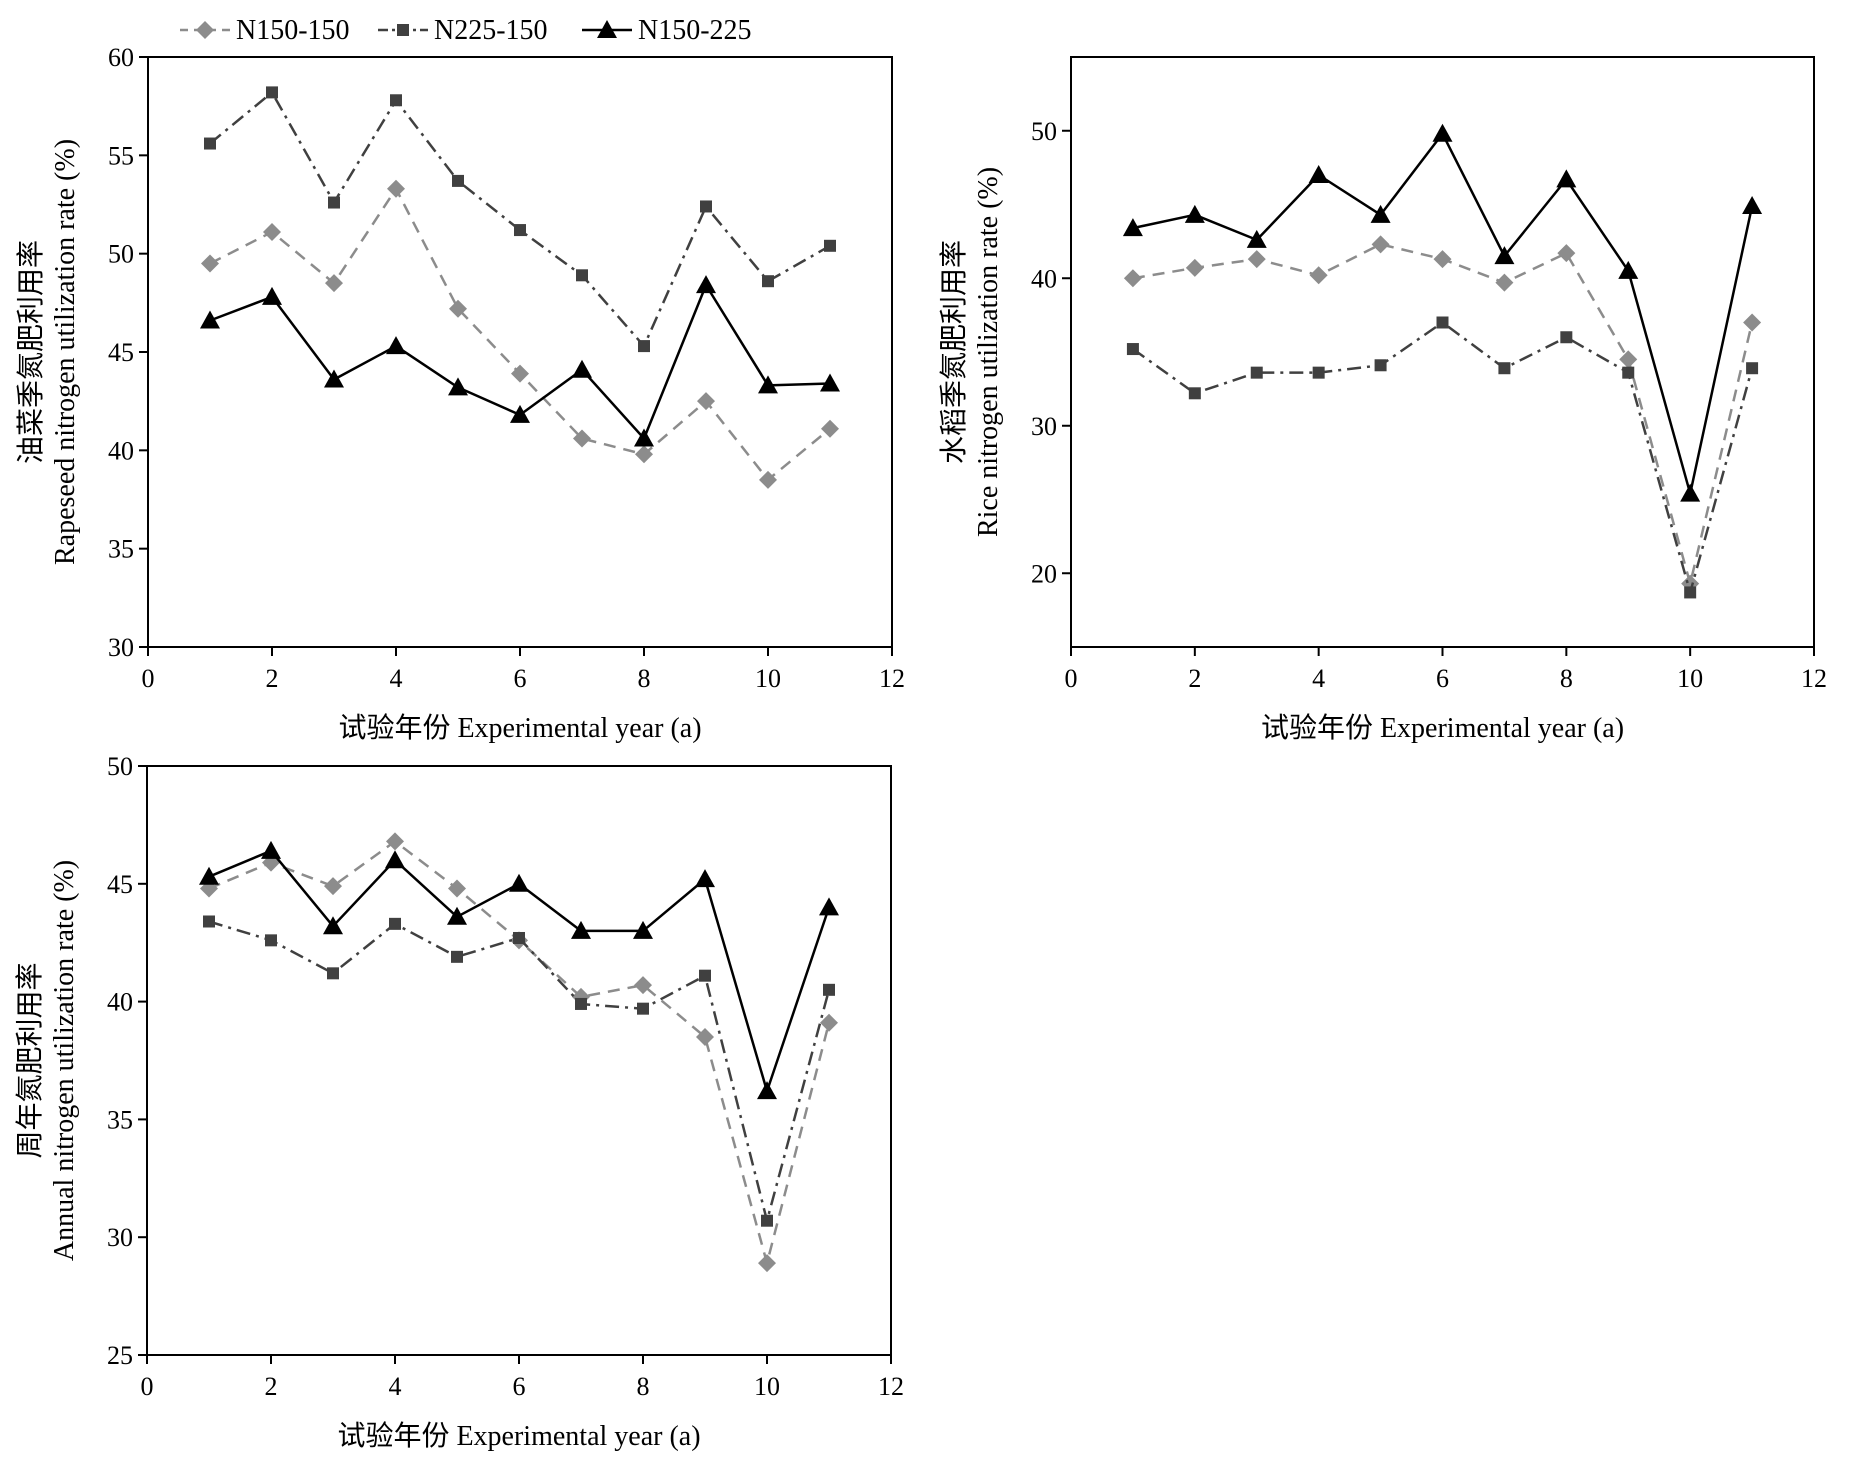  Describe the element at coordinates (1044, 131) in the screenshot. I see `y-tick-label: 50` at that location.